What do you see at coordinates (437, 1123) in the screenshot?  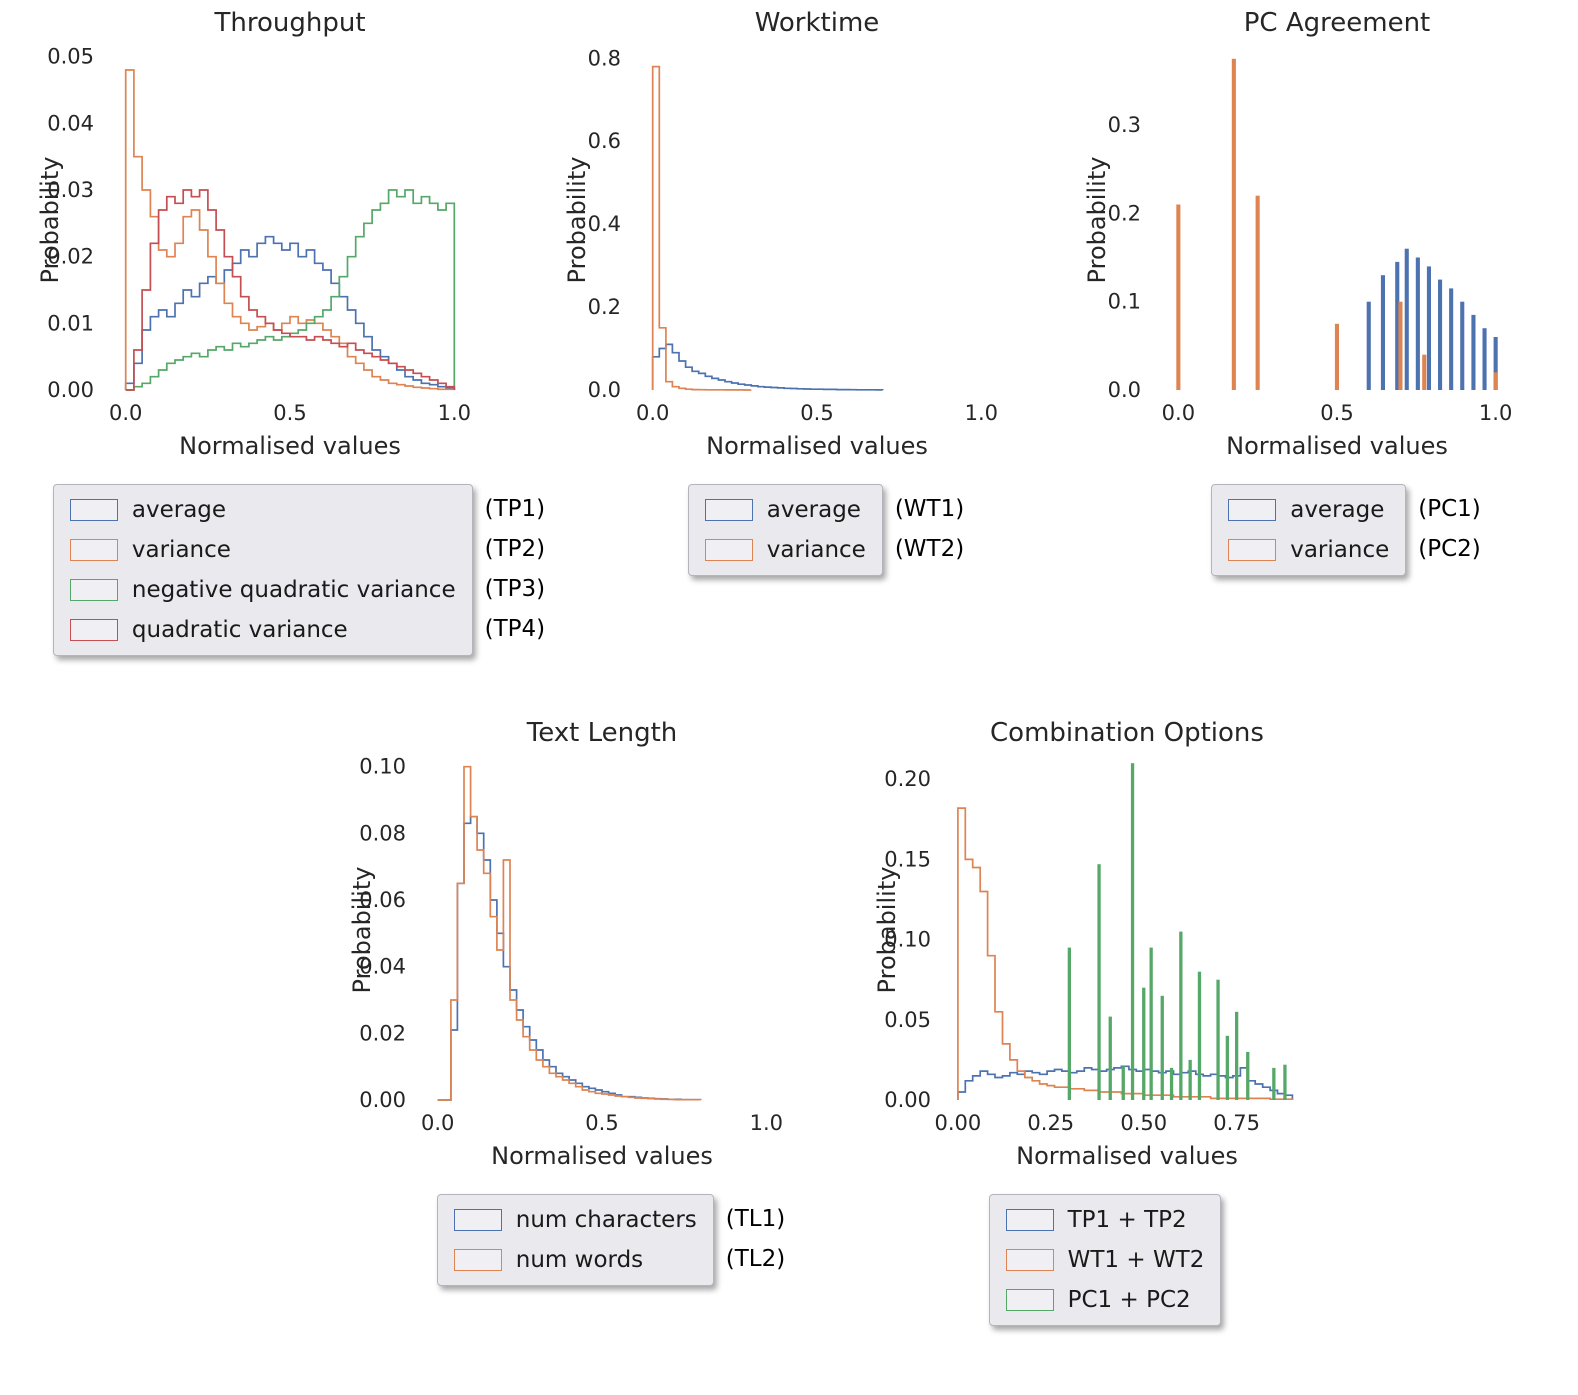 I see `x-tick-label: 0.0` at bounding box center [437, 1123].